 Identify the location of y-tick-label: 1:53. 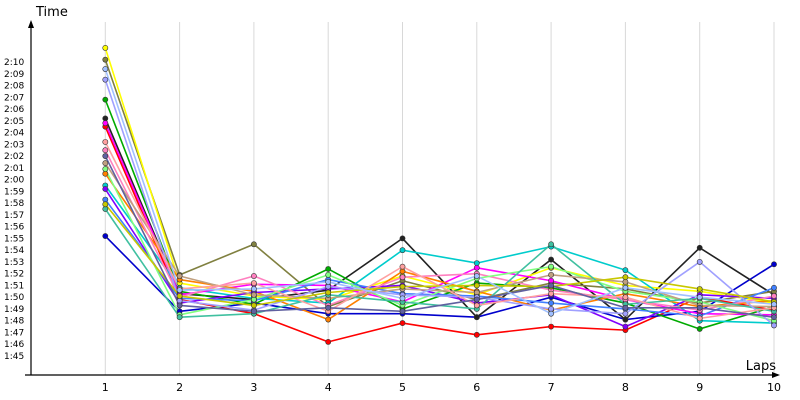
(14, 263).